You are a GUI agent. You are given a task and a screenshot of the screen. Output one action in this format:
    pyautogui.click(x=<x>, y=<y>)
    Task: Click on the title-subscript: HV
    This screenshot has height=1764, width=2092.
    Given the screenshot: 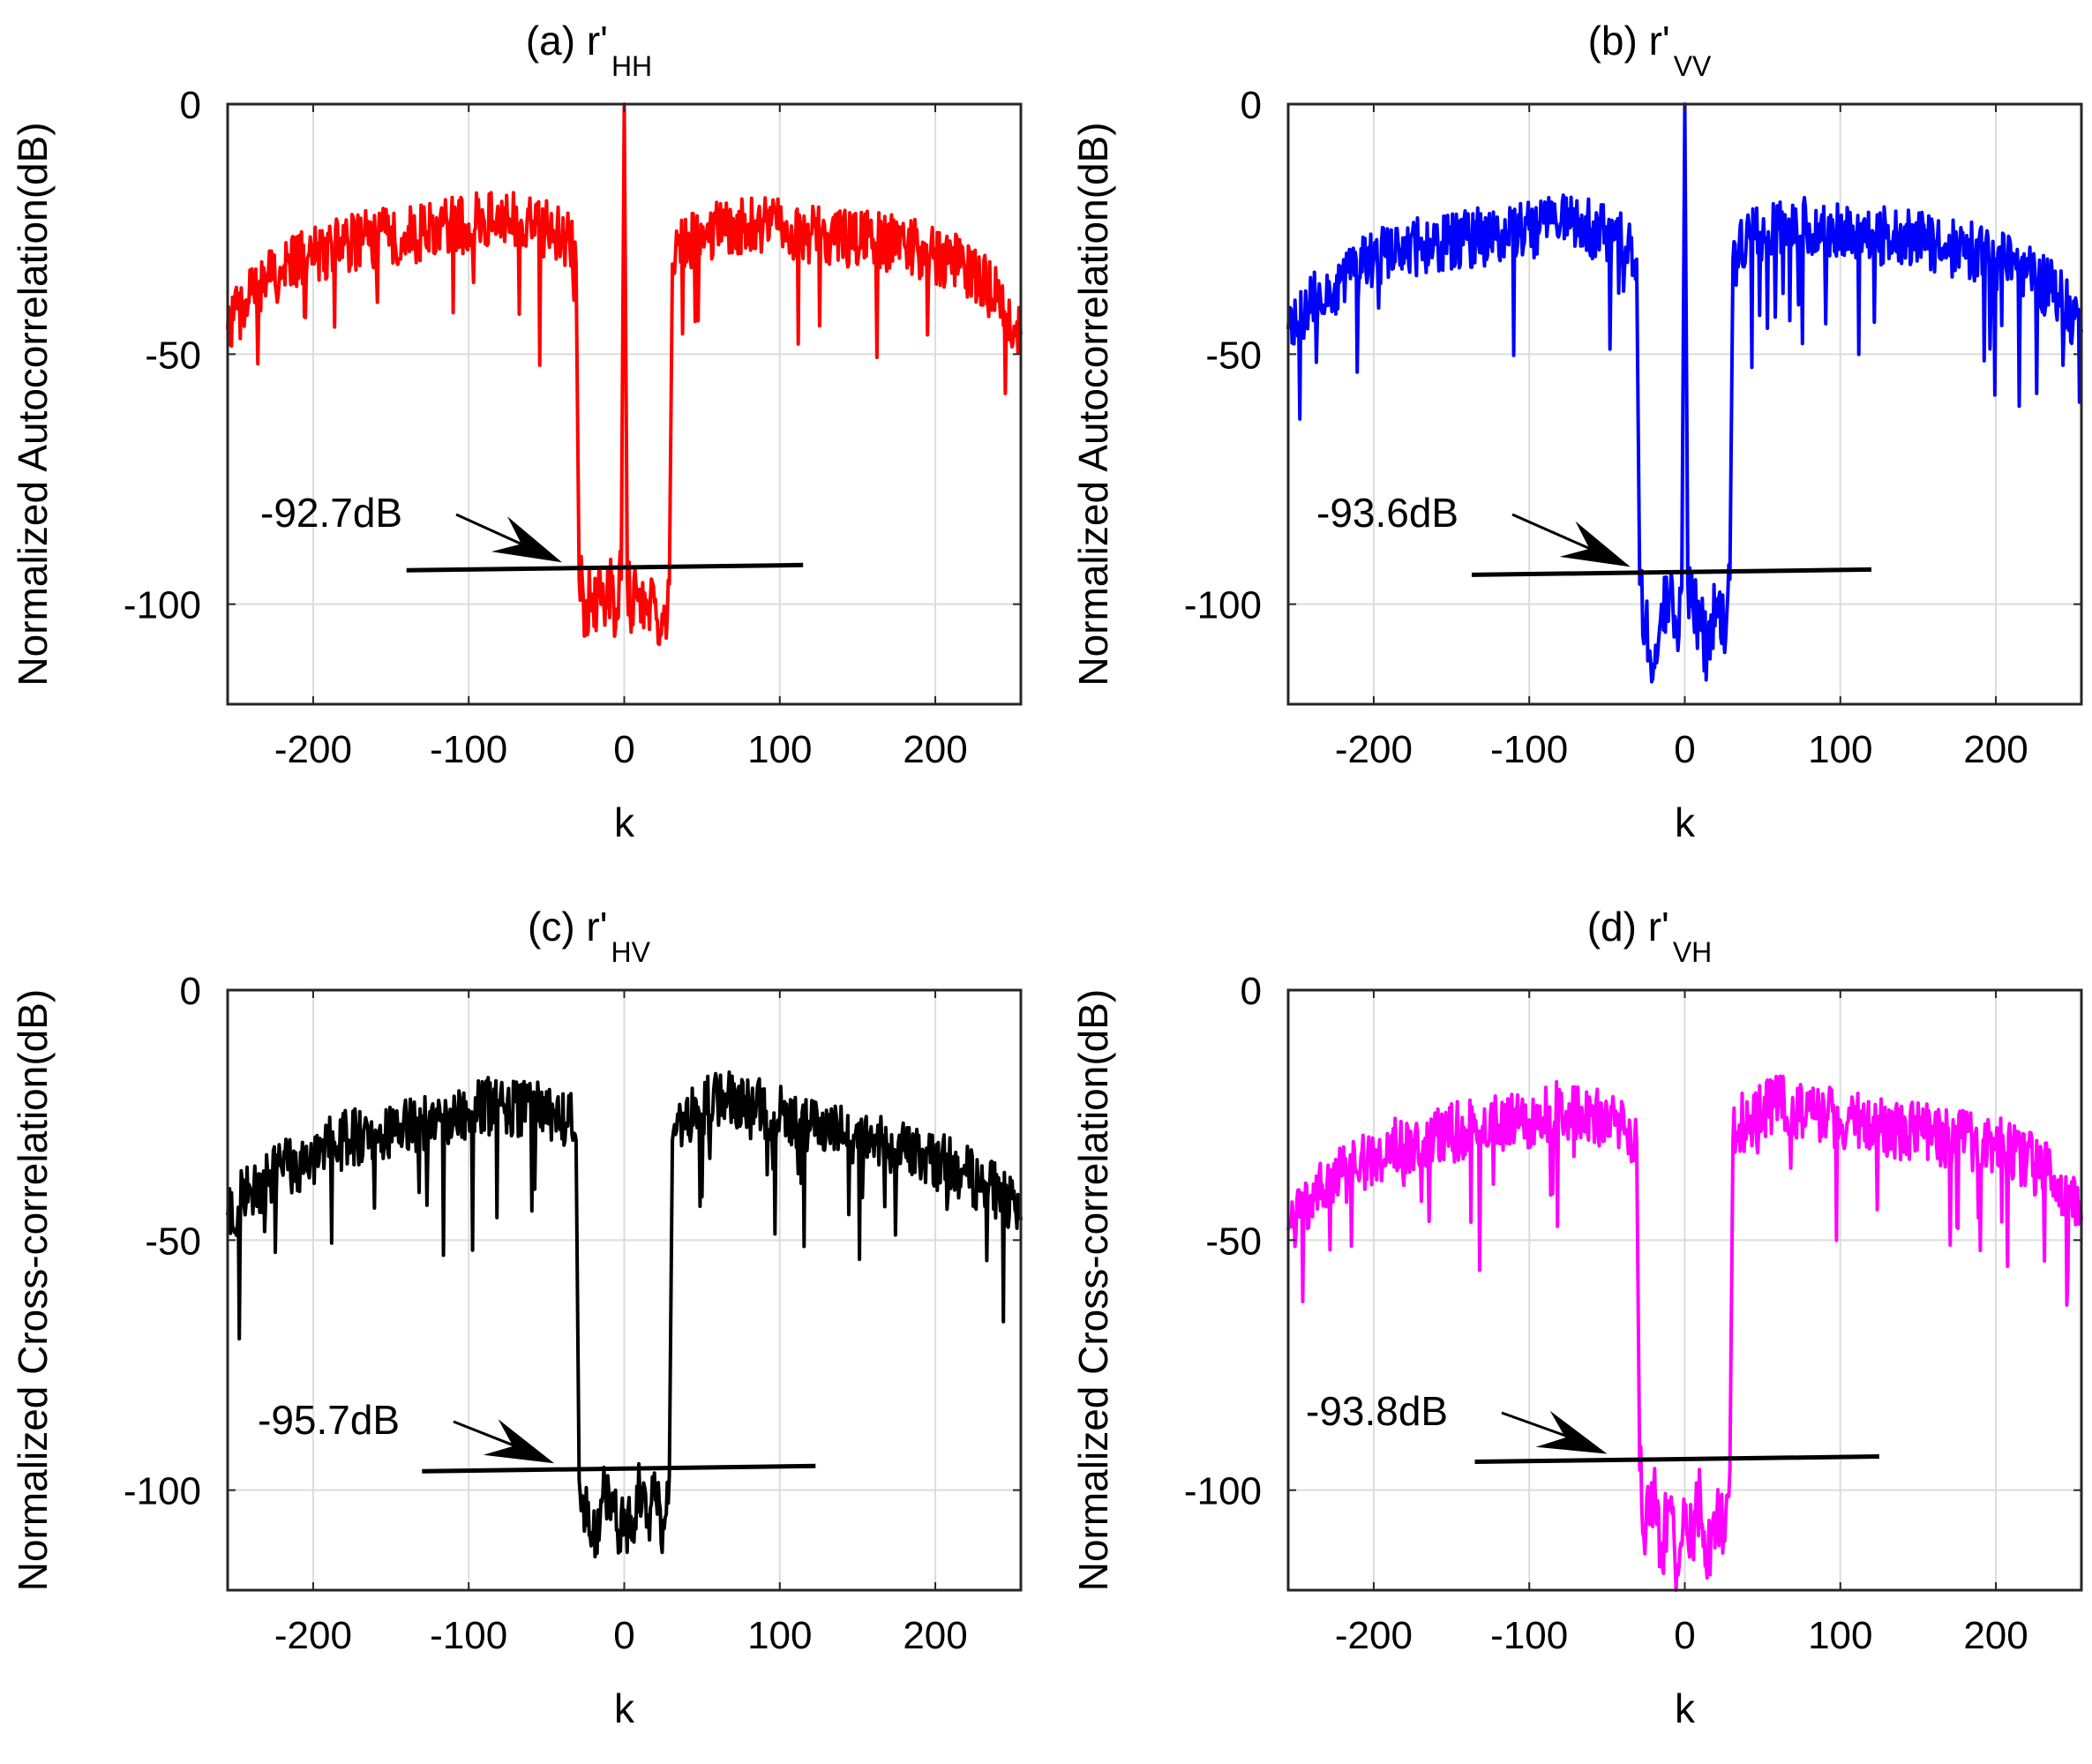 What is the action you would take?
    pyautogui.click(x=631, y=952)
    